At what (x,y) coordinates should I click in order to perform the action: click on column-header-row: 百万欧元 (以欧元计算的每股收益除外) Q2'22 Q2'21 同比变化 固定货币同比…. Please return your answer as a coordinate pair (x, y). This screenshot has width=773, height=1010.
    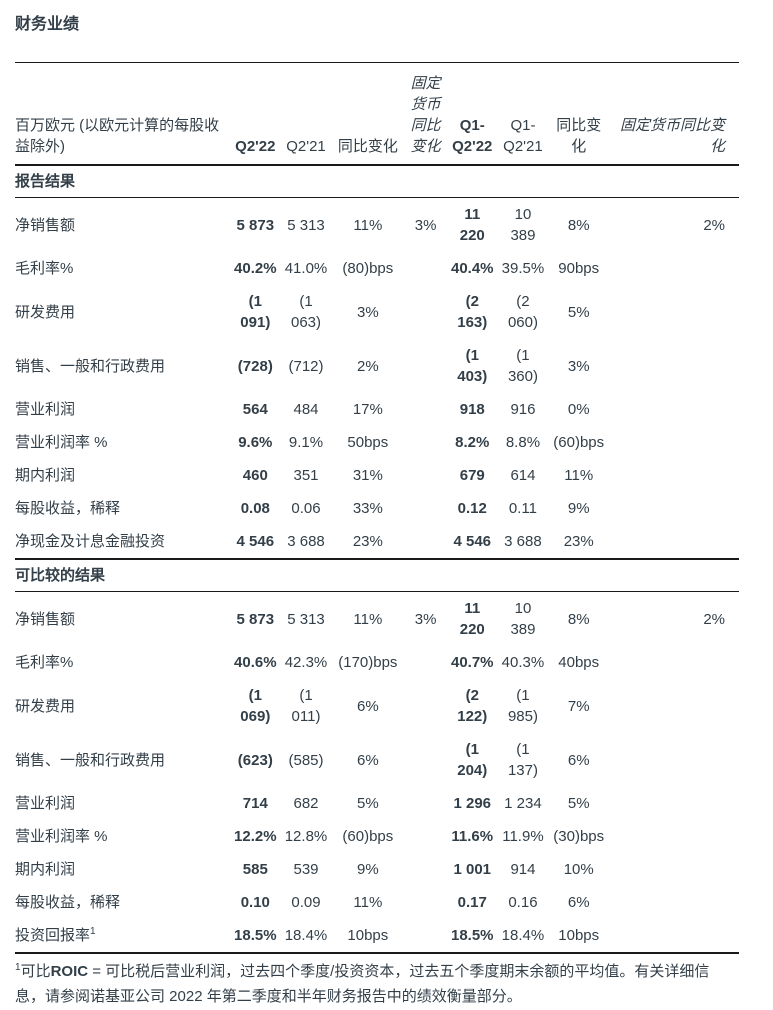
    Looking at the image, I should click on (377, 114).